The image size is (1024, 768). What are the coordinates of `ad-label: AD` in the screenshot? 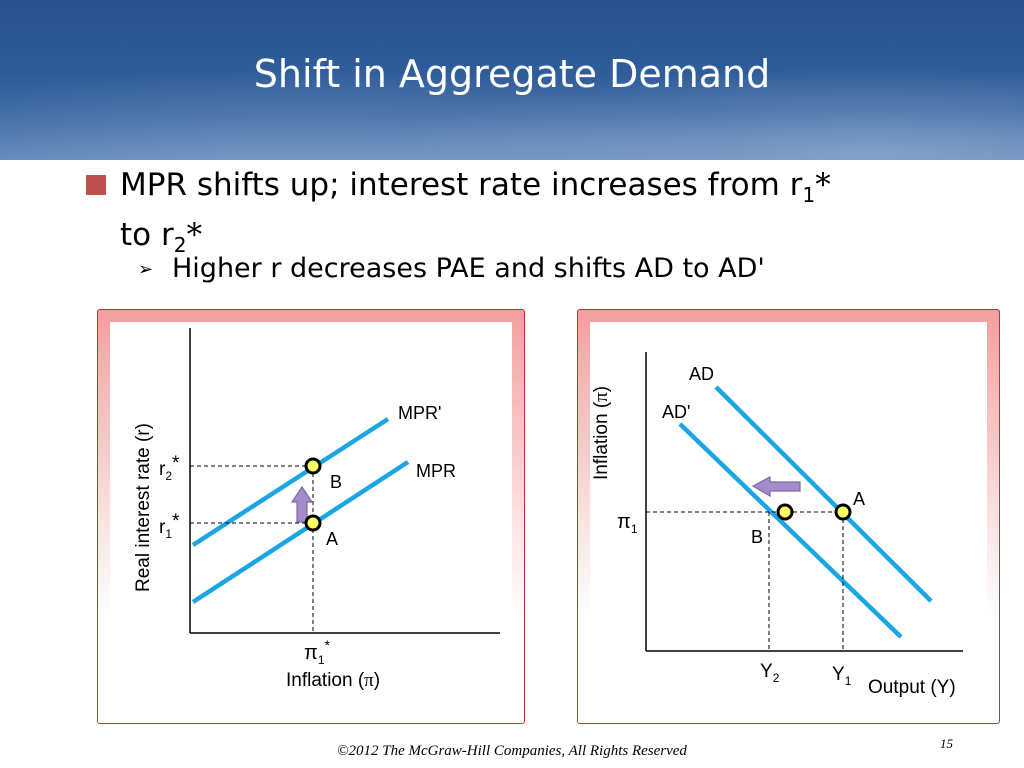 It's located at (701, 374).